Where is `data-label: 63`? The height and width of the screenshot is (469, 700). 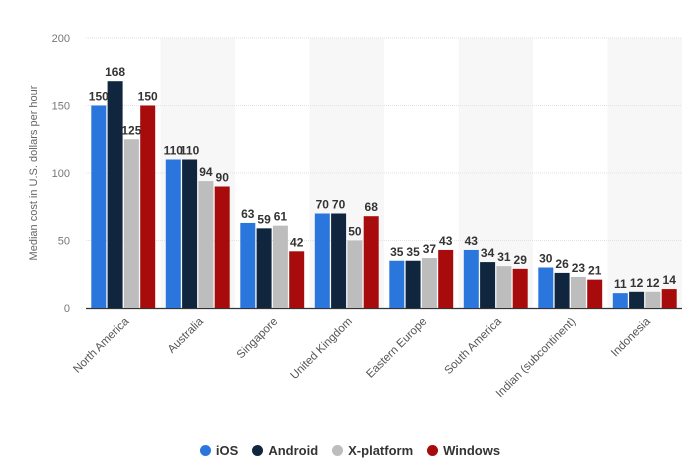
data-label: 63 is located at coordinates (248, 214).